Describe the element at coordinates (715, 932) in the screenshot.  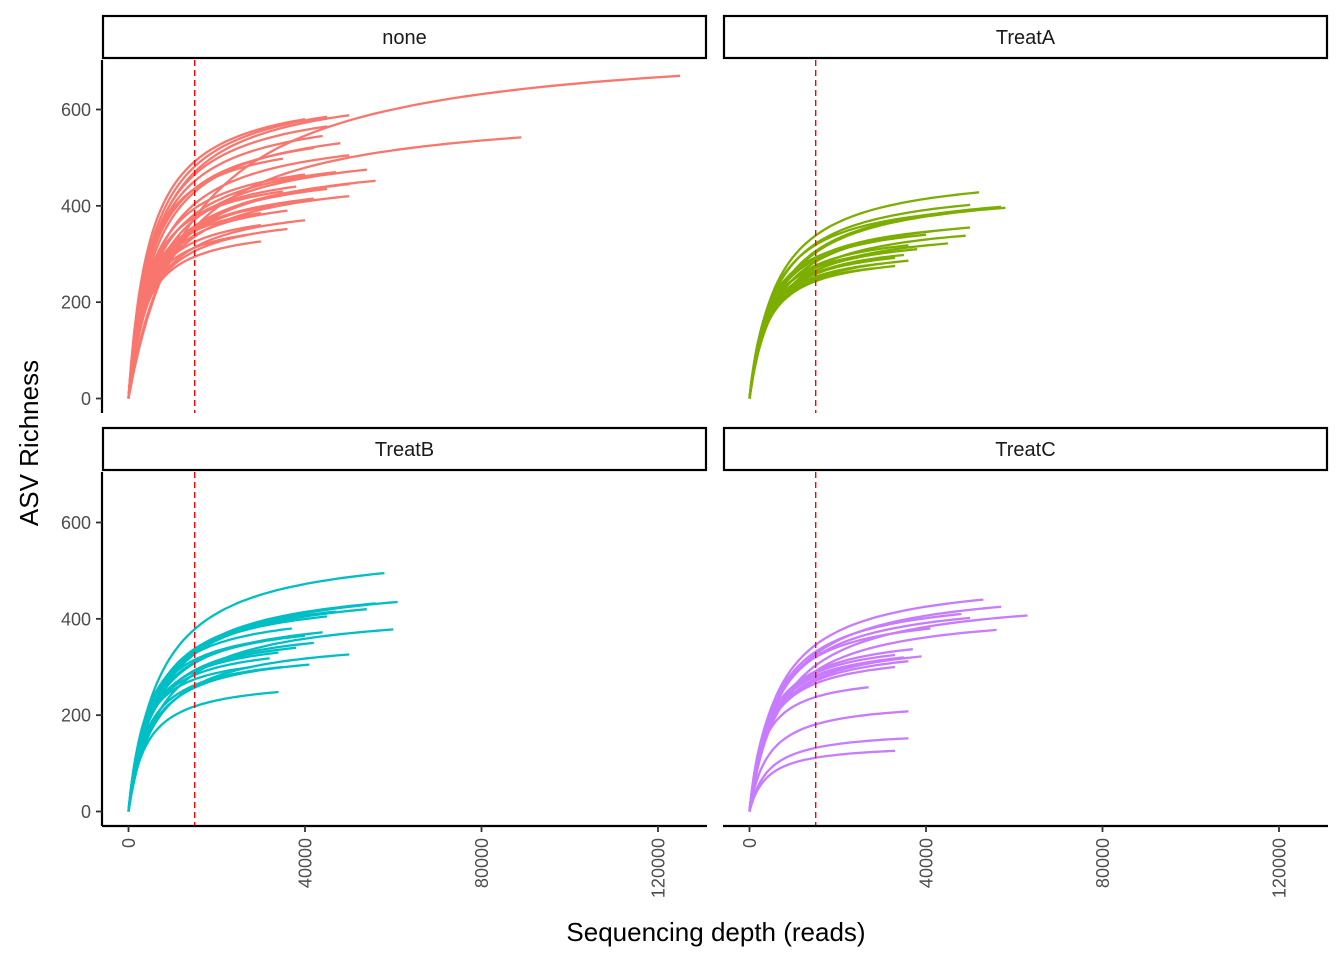
I see `x-axis-title: Sequencing depth (reads)` at that location.